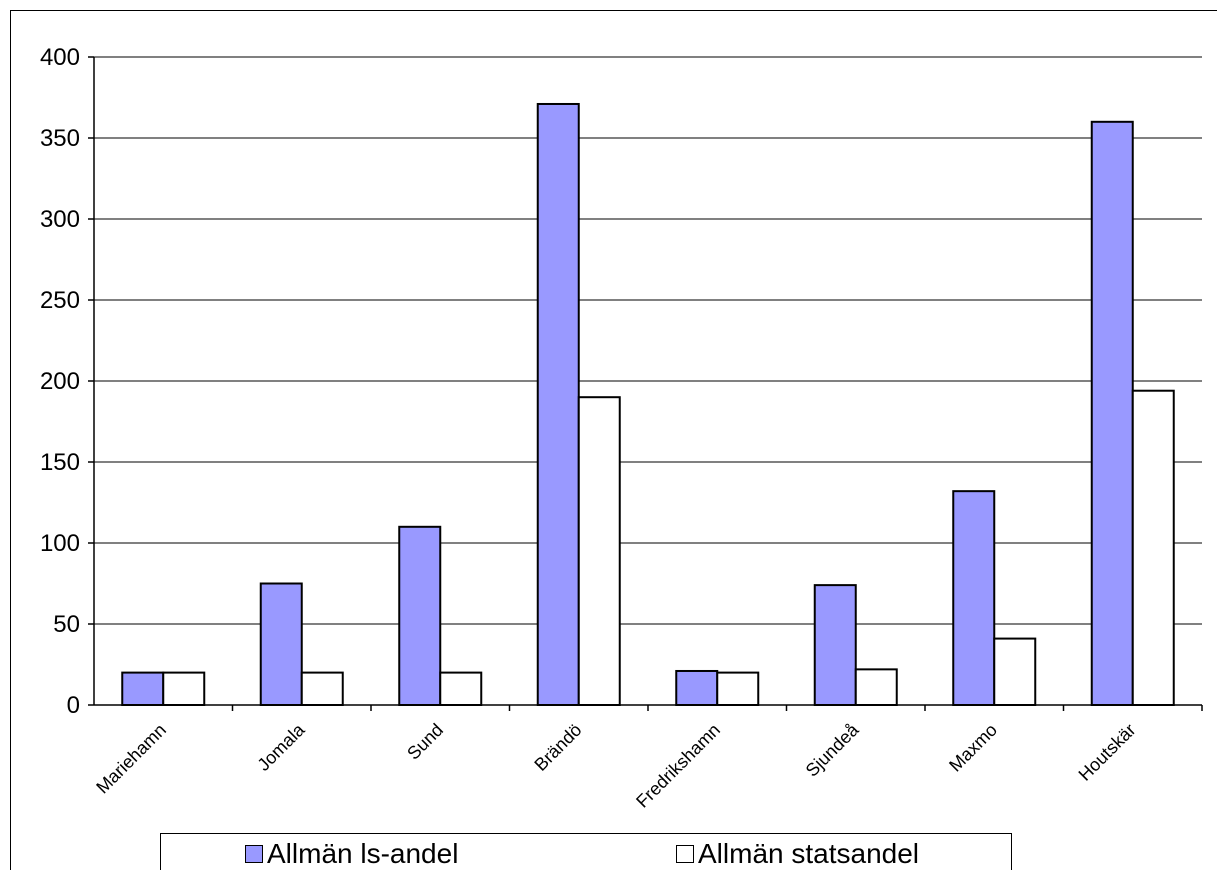 The width and height of the screenshot is (1217, 870). Describe the element at coordinates (557, 747) in the screenshot. I see `x-tick-label: Brändö` at that location.